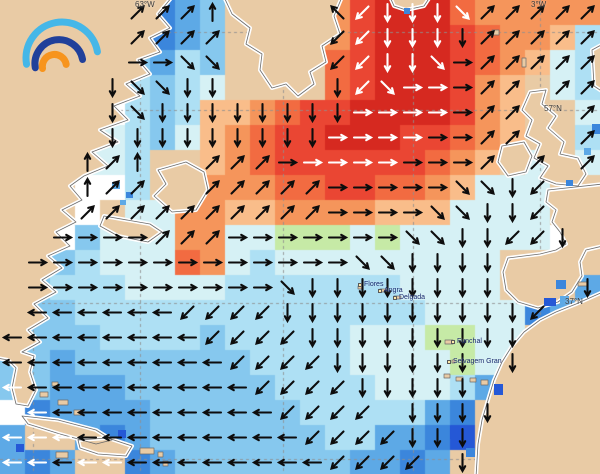 This screenshot has width=600, height=474. I want to click on greenland-landmass, so click(283, 49).